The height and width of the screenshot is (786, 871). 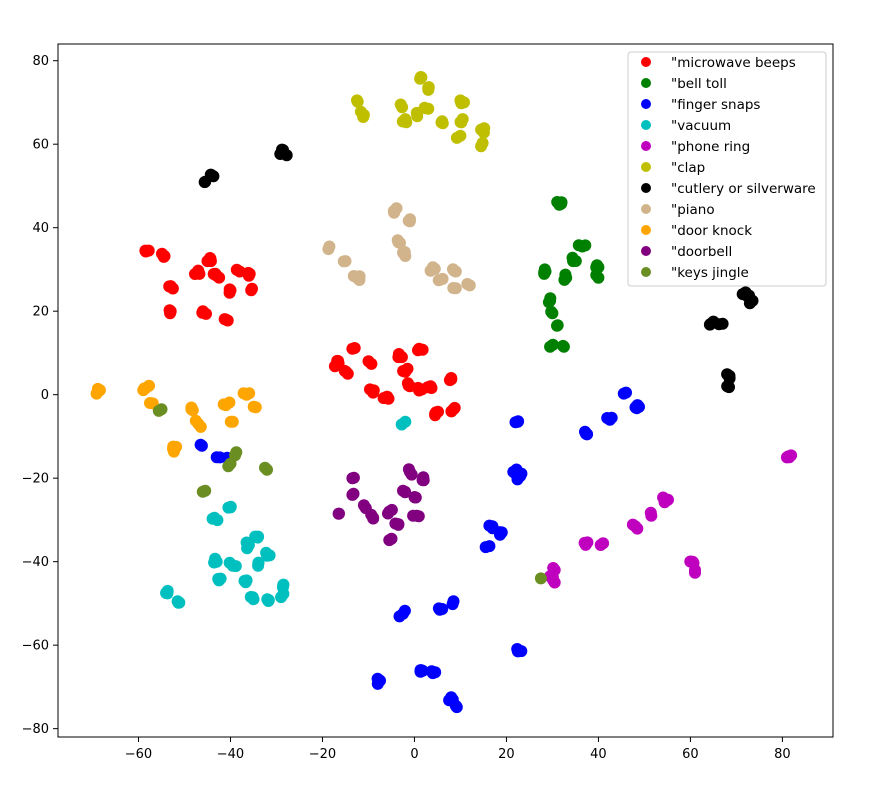 I want to click on legend-label: "cutlery or silverware, so click(x=743, y=189).